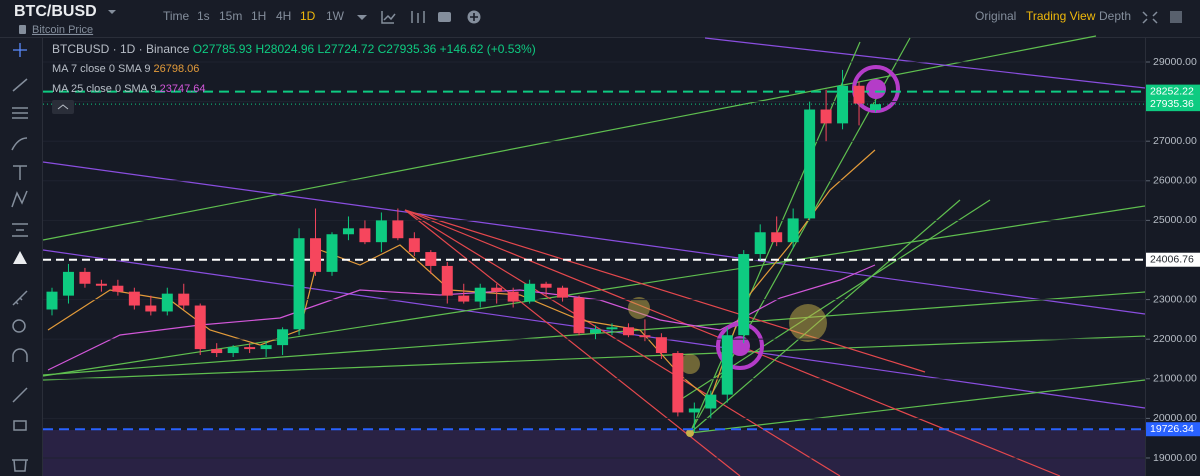  I want to click on price-tag-label: 28252.22, so click(1172, 91).